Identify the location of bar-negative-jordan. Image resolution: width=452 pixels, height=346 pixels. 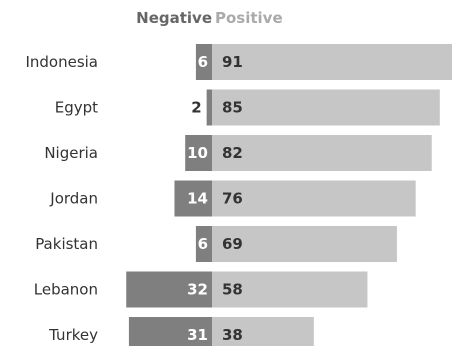
(193, 198).